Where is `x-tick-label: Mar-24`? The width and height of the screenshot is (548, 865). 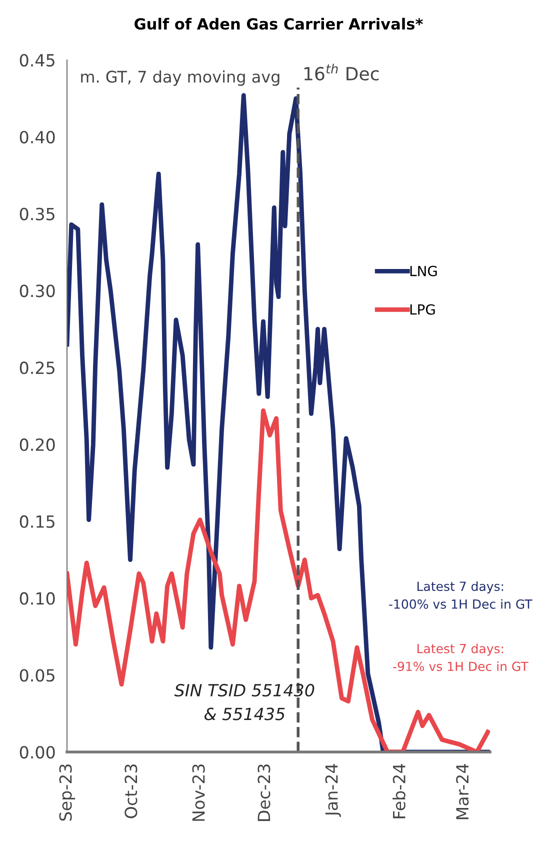 x-tick-label: Mar-24 is located at coordinates (462, 792).